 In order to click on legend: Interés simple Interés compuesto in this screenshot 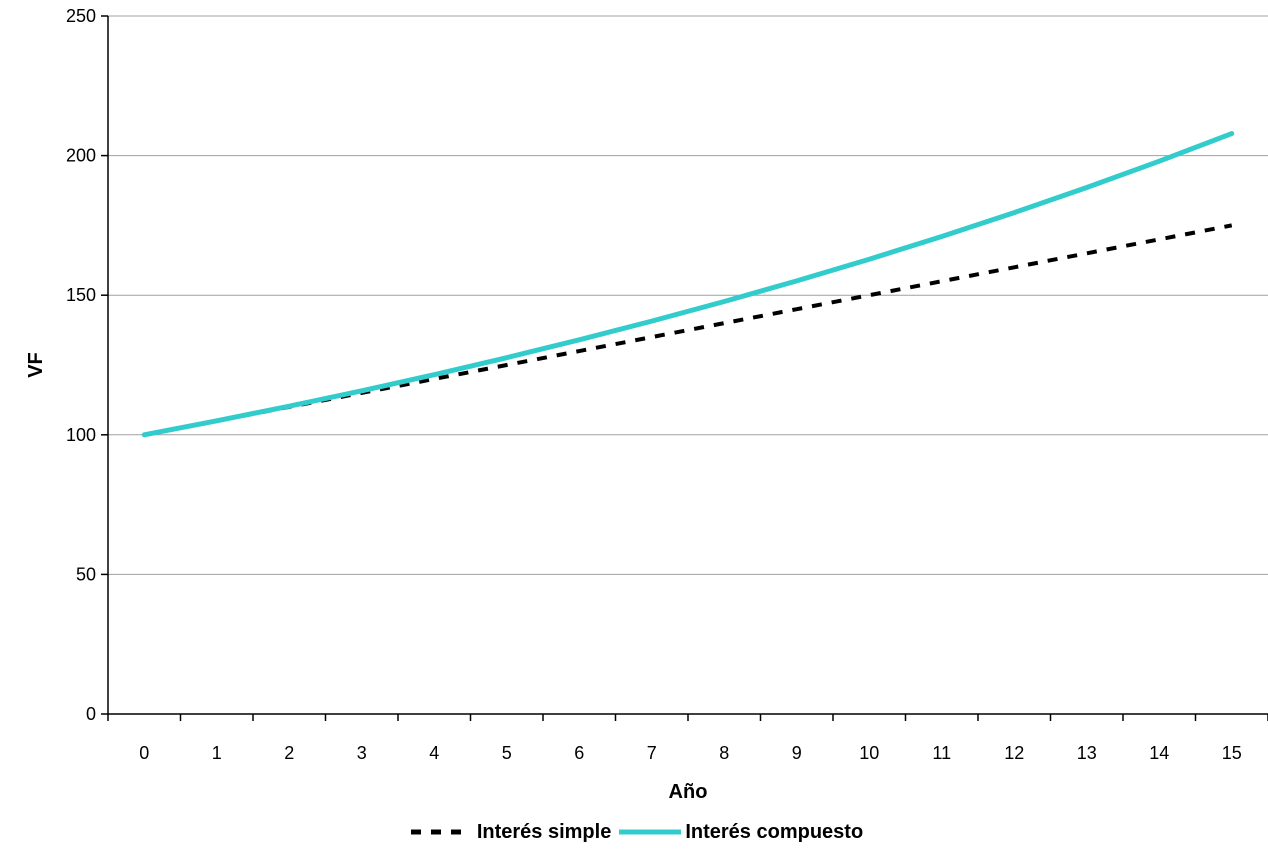, I will do `click(634, 832)`.